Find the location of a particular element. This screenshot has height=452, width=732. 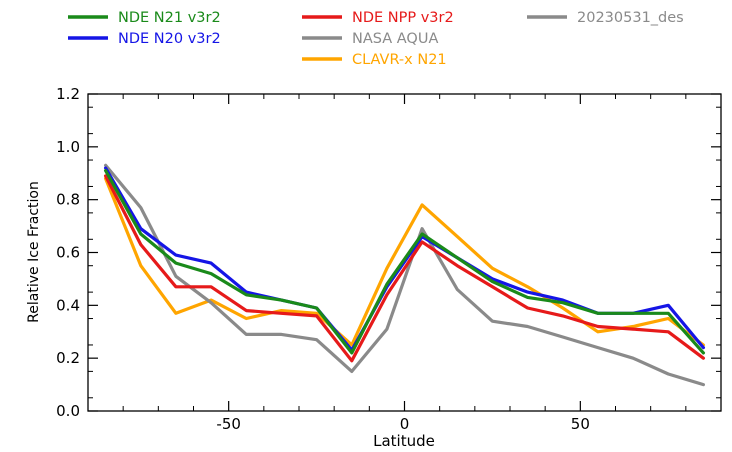

legend-label: NASA AQUA is located at coordinates (395, 39).